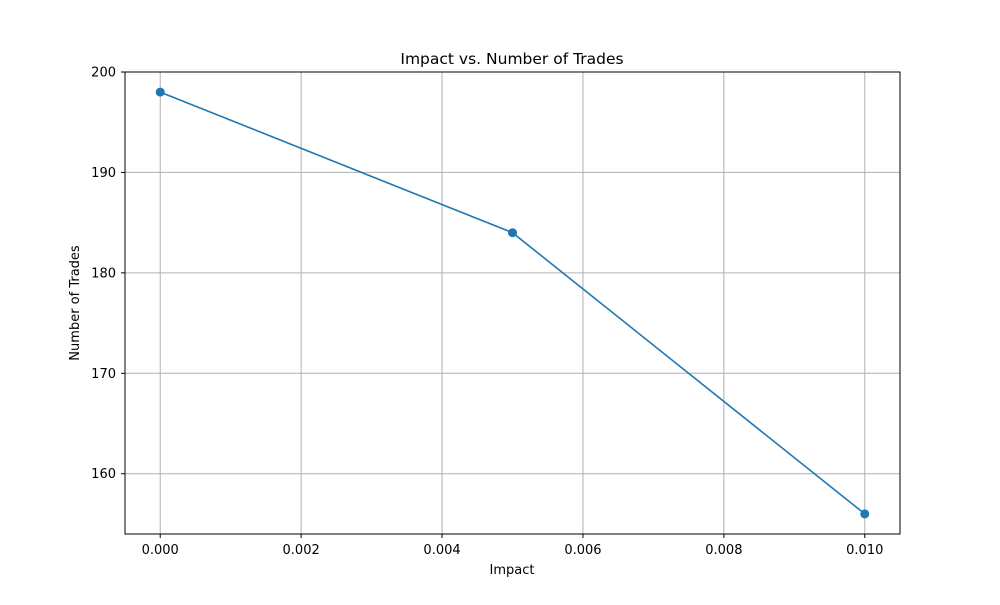 The image size is (1000, 605). Describe the element at coordinates (723, 550) in the screenshot. I see `x-tick-label: 0.008` at that location.